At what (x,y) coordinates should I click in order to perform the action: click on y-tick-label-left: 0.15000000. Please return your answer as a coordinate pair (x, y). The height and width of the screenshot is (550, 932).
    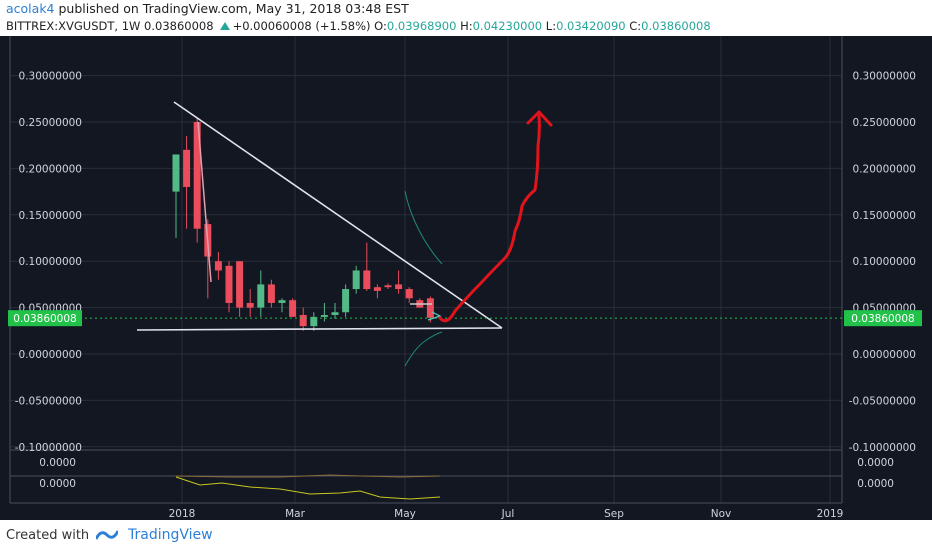
    Looking at the image, I should click on (50, 216).